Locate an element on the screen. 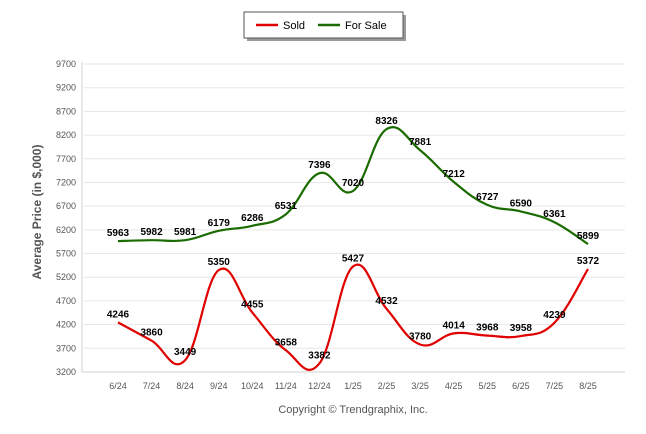  y-tick-label: 7700 is located at coordinates (66, 159).